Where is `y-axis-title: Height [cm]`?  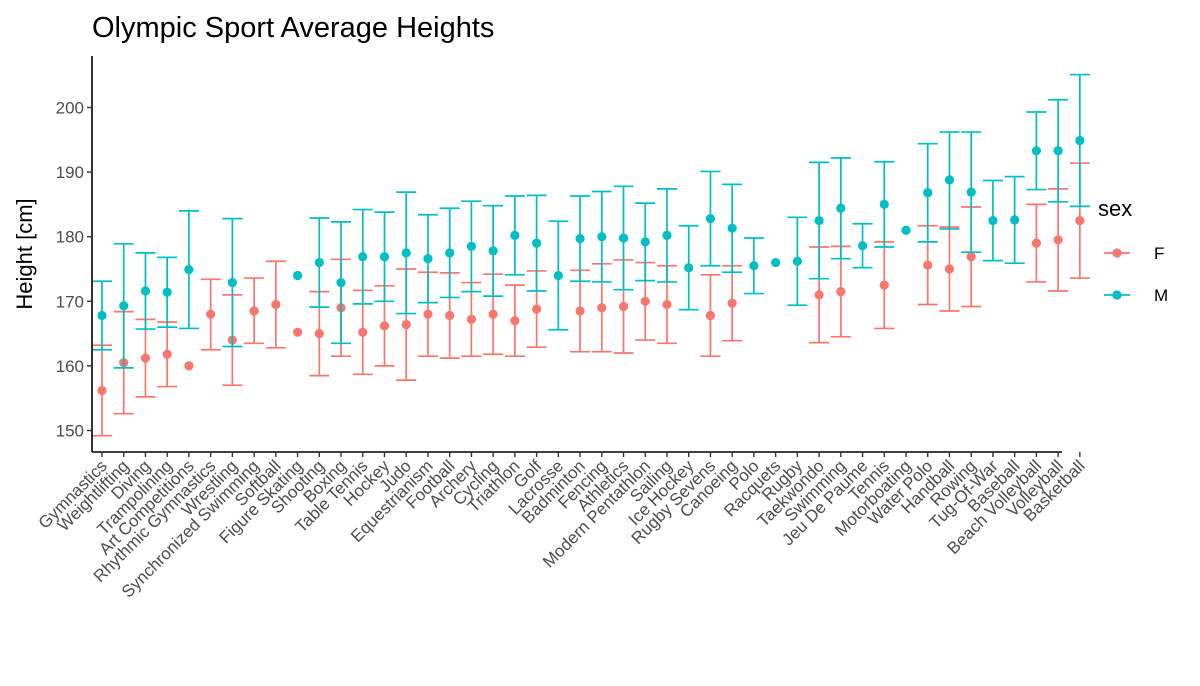
y-axis-title: Height [cm] is located at coordinates (24, 253).